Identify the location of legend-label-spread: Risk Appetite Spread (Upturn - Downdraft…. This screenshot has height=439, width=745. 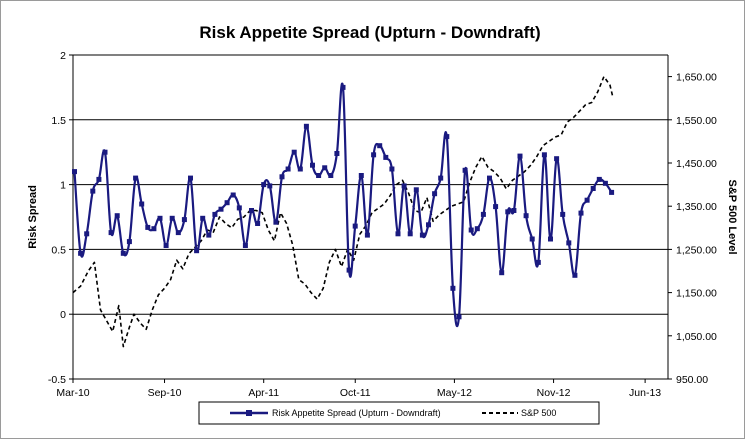
(356, 413).